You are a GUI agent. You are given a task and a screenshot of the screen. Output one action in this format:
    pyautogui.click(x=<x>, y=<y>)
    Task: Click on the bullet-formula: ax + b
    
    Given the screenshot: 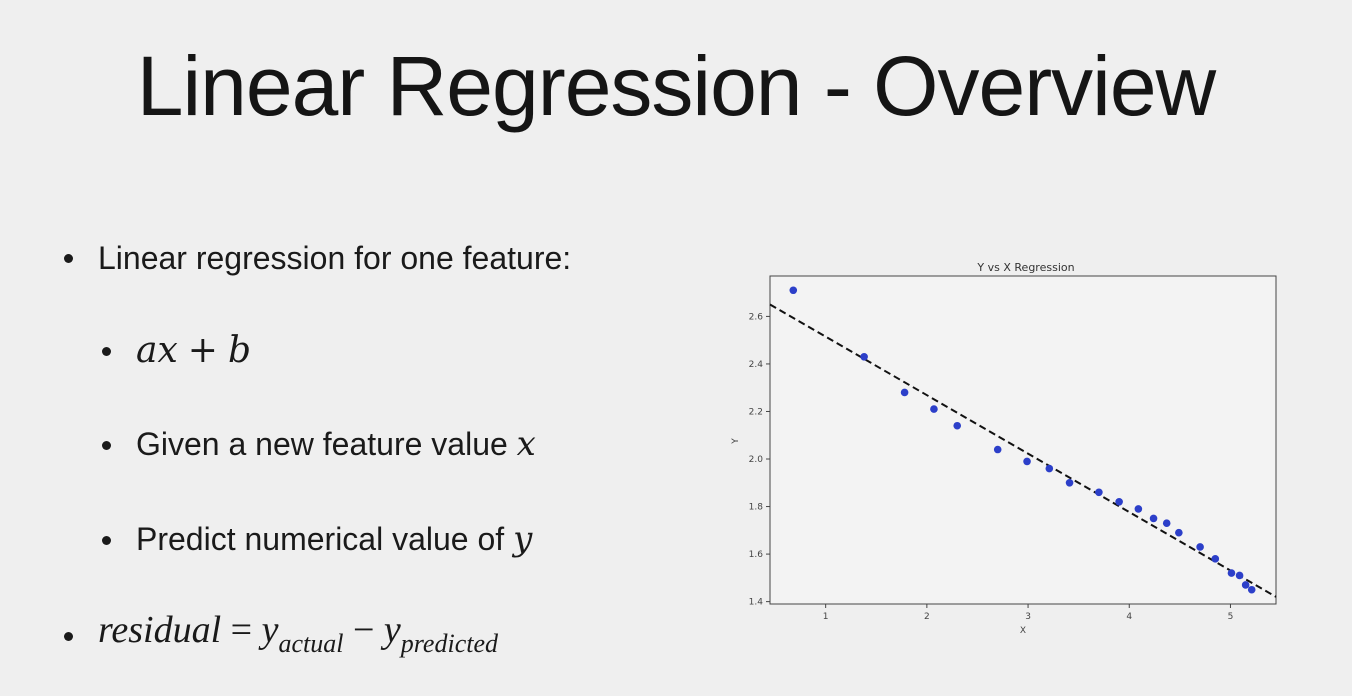 What is the action you would take?
    pyautogui.click(x=193, y=350)
    